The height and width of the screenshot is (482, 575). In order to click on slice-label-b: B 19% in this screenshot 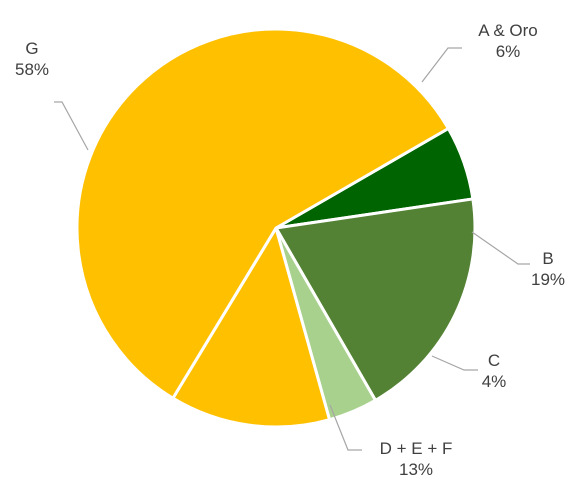, I will do `click(548, 269)`.